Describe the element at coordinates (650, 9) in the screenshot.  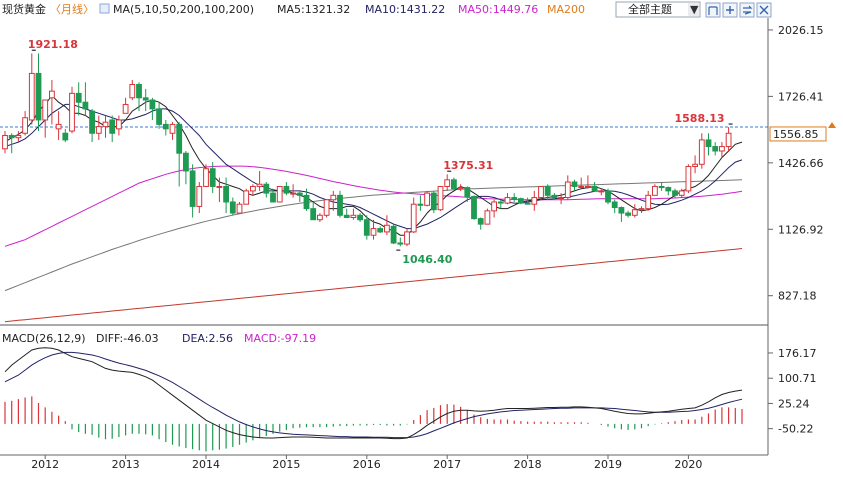
I see `theme-select-label: 全部主题` at that location.